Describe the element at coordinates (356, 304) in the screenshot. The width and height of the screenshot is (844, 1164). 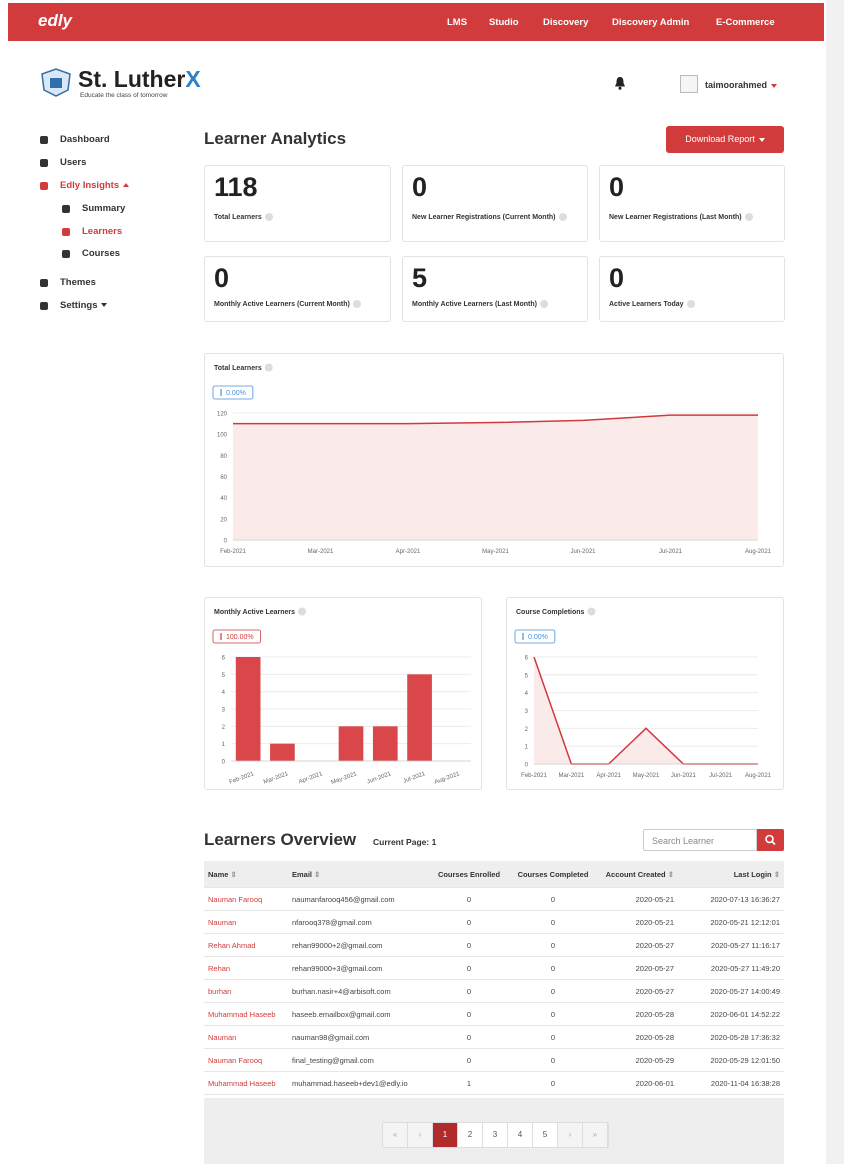
I see `help-icon` at that location.